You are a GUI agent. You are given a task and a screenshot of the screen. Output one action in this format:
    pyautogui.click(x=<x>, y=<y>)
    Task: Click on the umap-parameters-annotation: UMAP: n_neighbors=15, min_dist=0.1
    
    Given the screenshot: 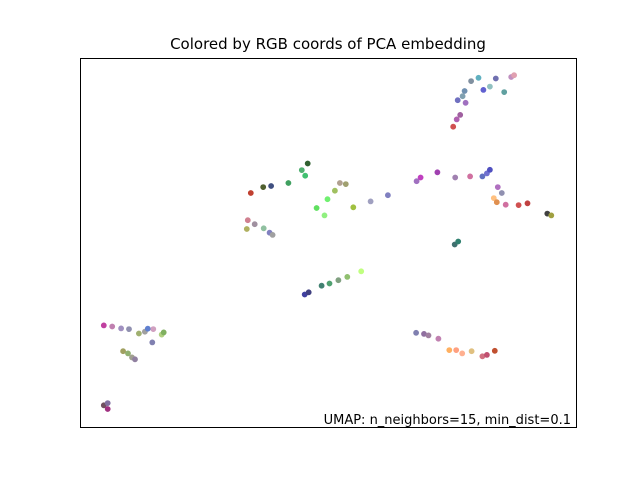 What is the action you would take?
    pyautogui.click(x=447, y=420)
    